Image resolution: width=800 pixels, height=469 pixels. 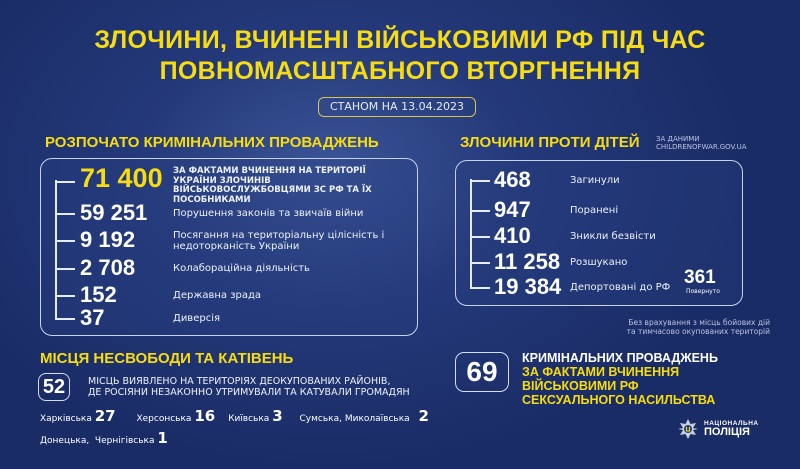 I want to click on children-box, so click(x=599, y=233).